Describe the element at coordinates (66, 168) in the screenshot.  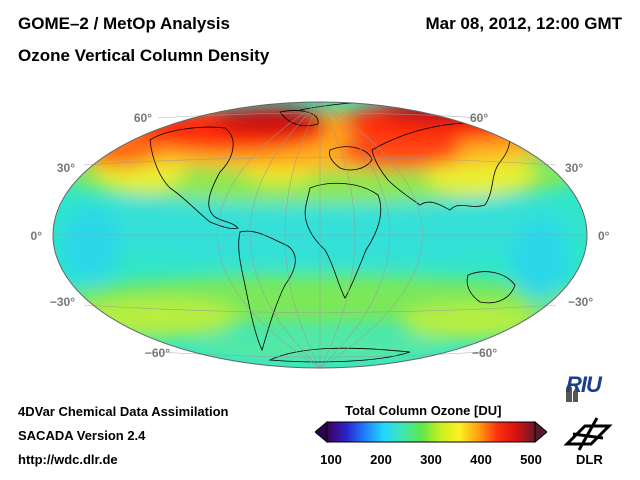
I see `lat-label-left: 30°` at that location.